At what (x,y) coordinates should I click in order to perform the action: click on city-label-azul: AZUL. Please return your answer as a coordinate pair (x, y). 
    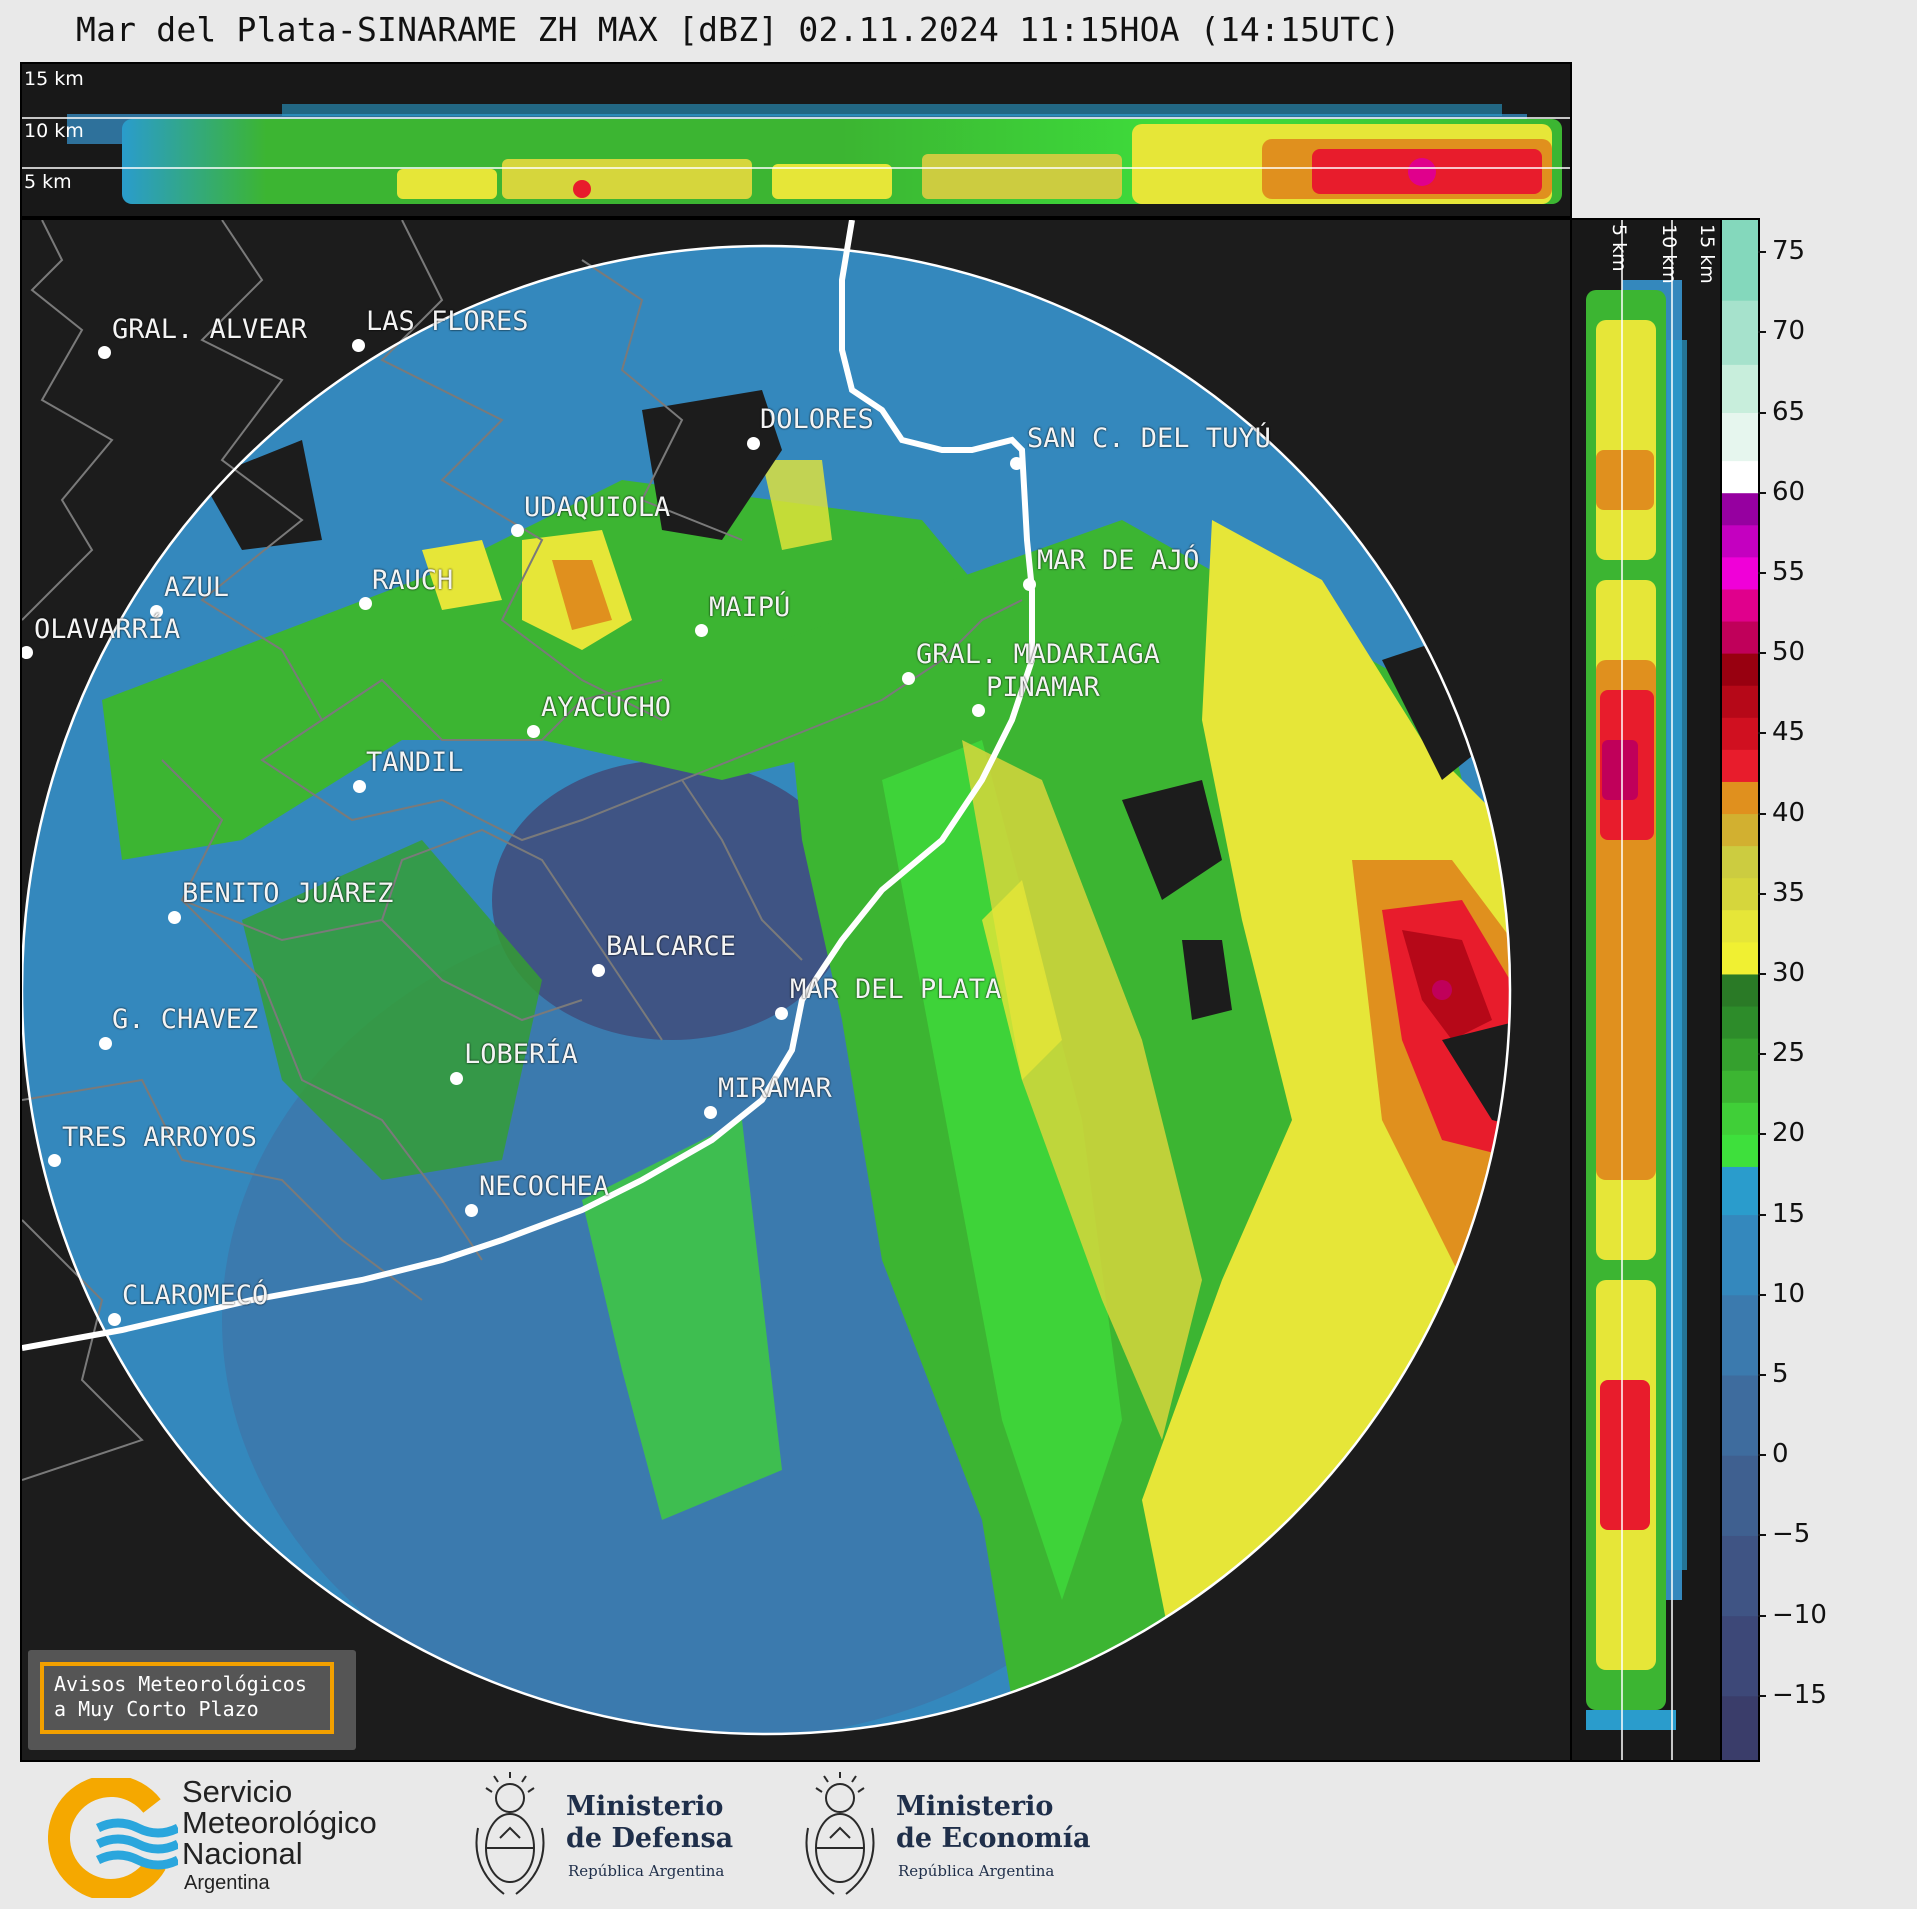
    Looking at the image, I should click on (197, 587).